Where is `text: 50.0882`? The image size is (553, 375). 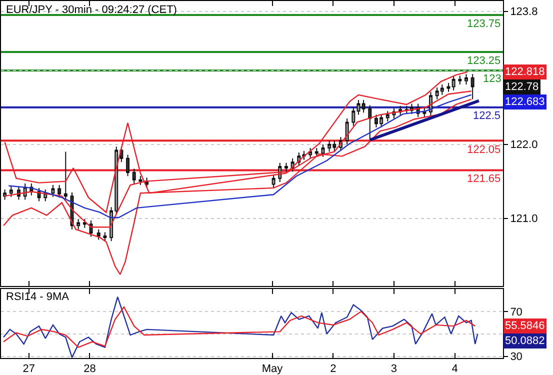
text: 50.0882 is located at coordinates (525, 341).